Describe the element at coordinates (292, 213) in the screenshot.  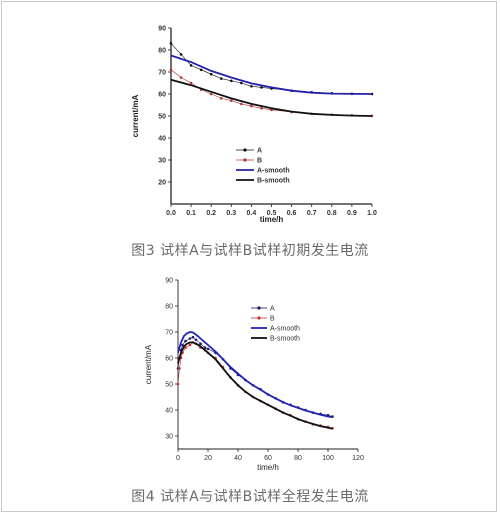
I see `x-tick-label: 0.6` at that location.